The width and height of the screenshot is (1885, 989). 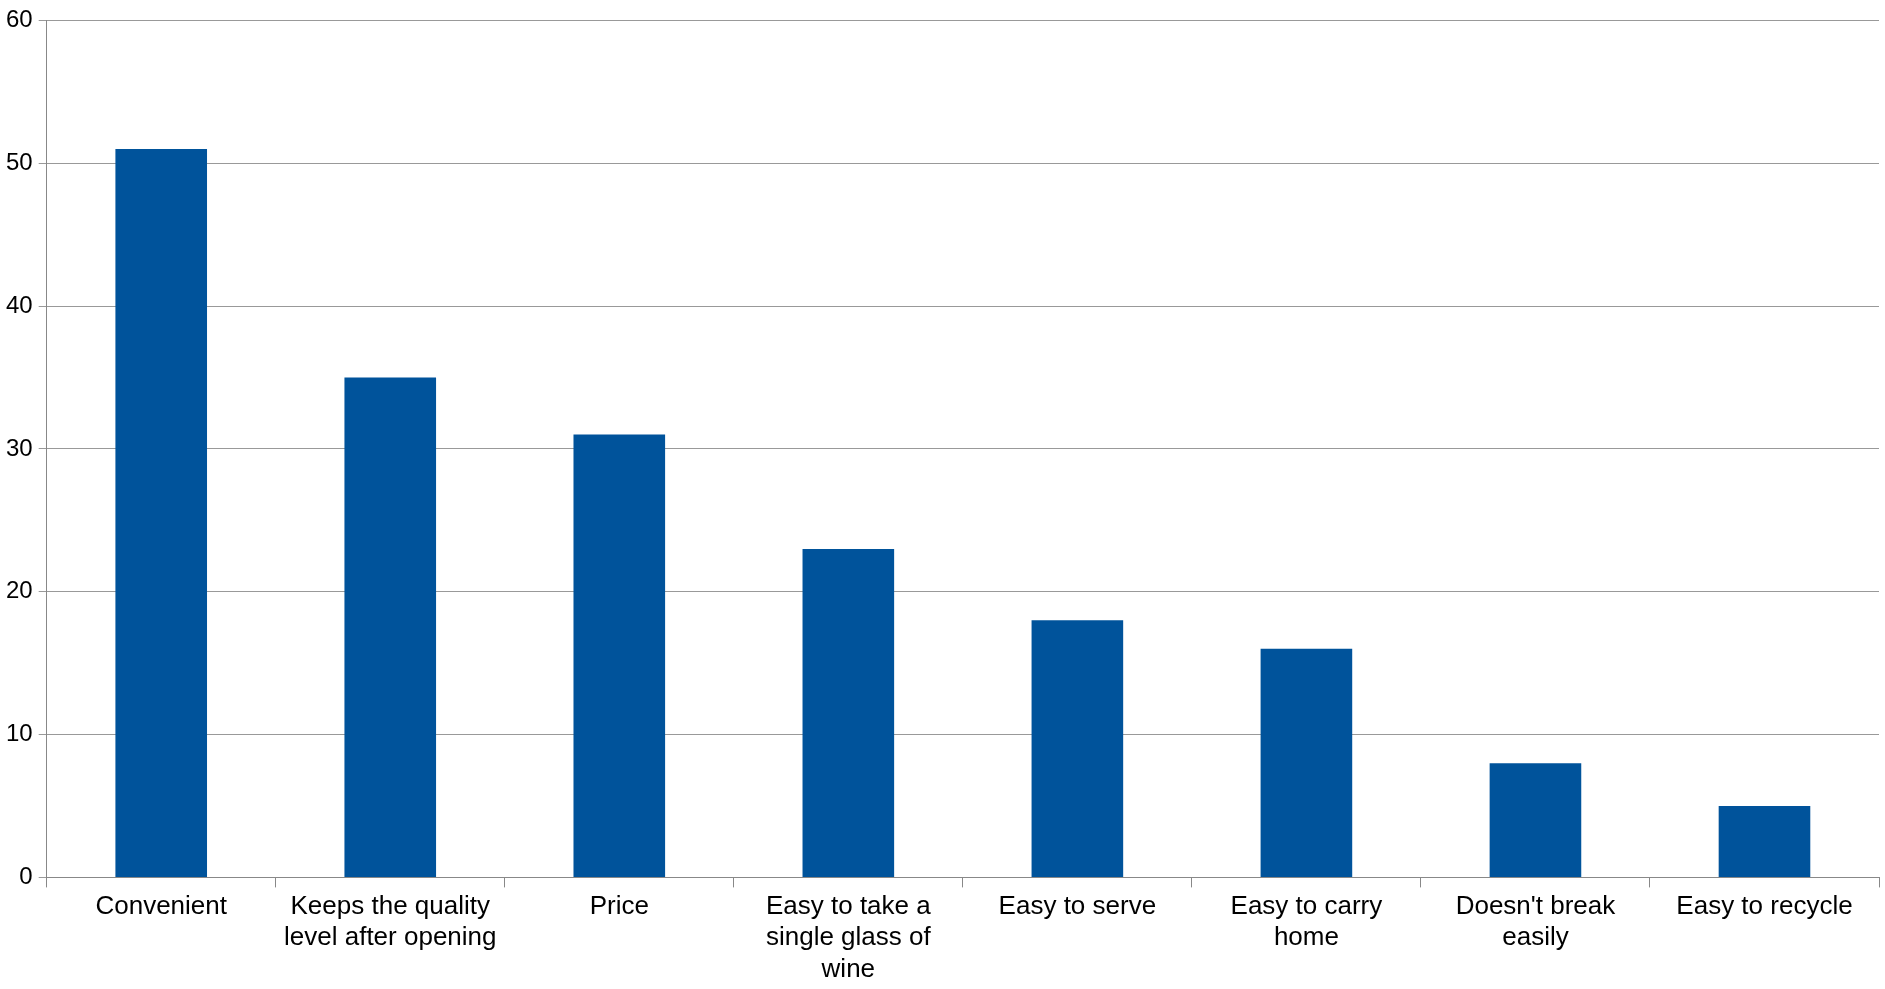 What do you see at coordinates (848, 936) in the screenshot?
I see `x-tick-label: Easy to take a single glass of wine` at bounding box center [848, 936].